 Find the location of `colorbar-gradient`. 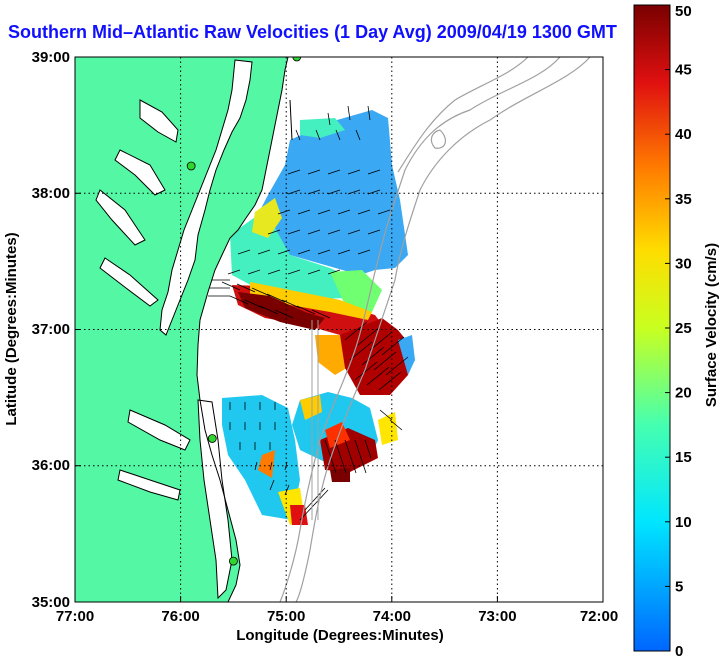

colorbar-gradient is located at coordinates (652, 328).